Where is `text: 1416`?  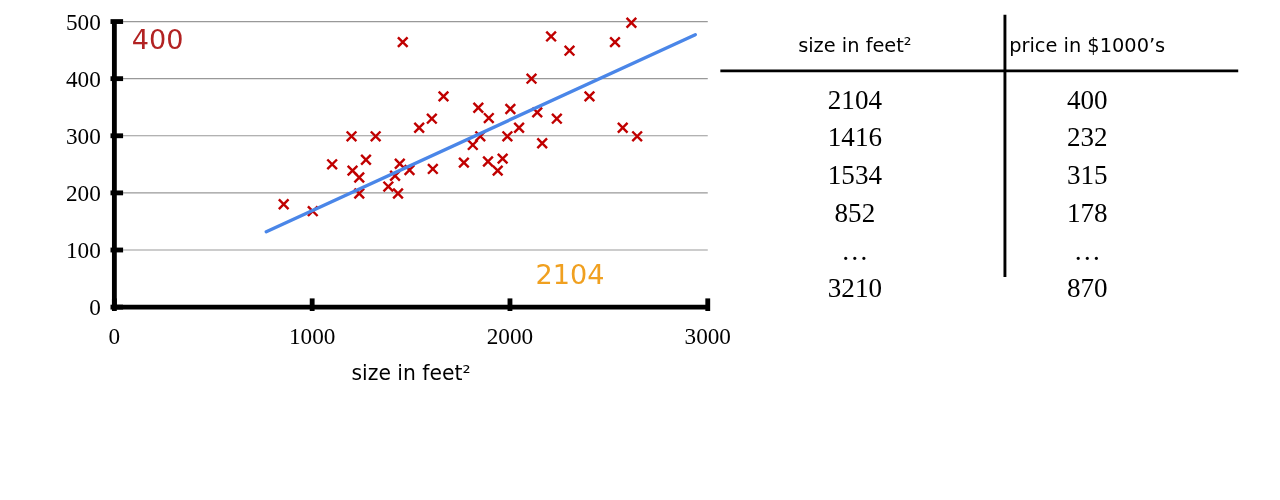
text: 1416 is located at coordinates (854, 137).